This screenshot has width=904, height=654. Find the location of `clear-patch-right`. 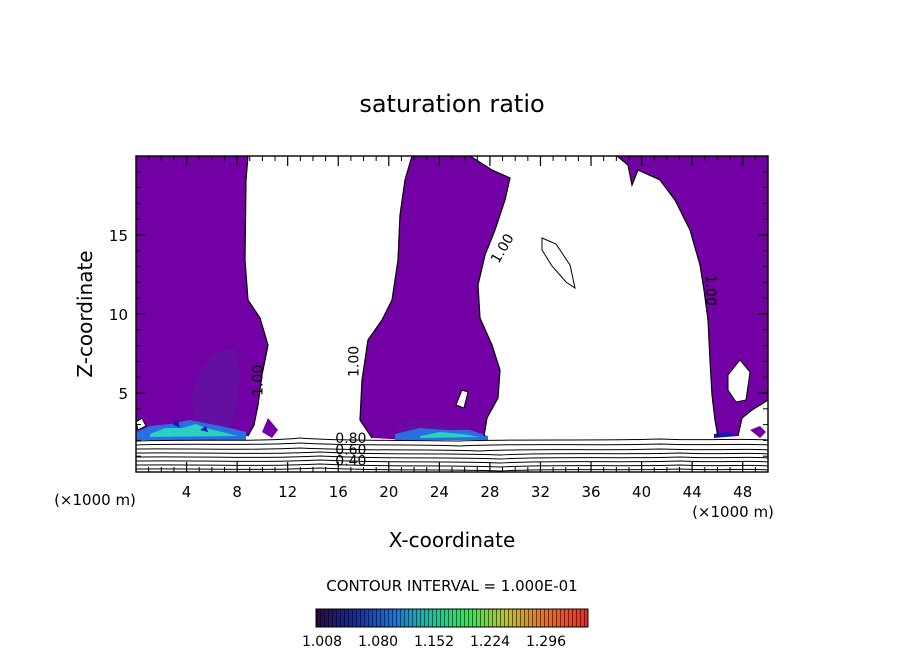

clear-patch-right is located at coordinates (739, 381).